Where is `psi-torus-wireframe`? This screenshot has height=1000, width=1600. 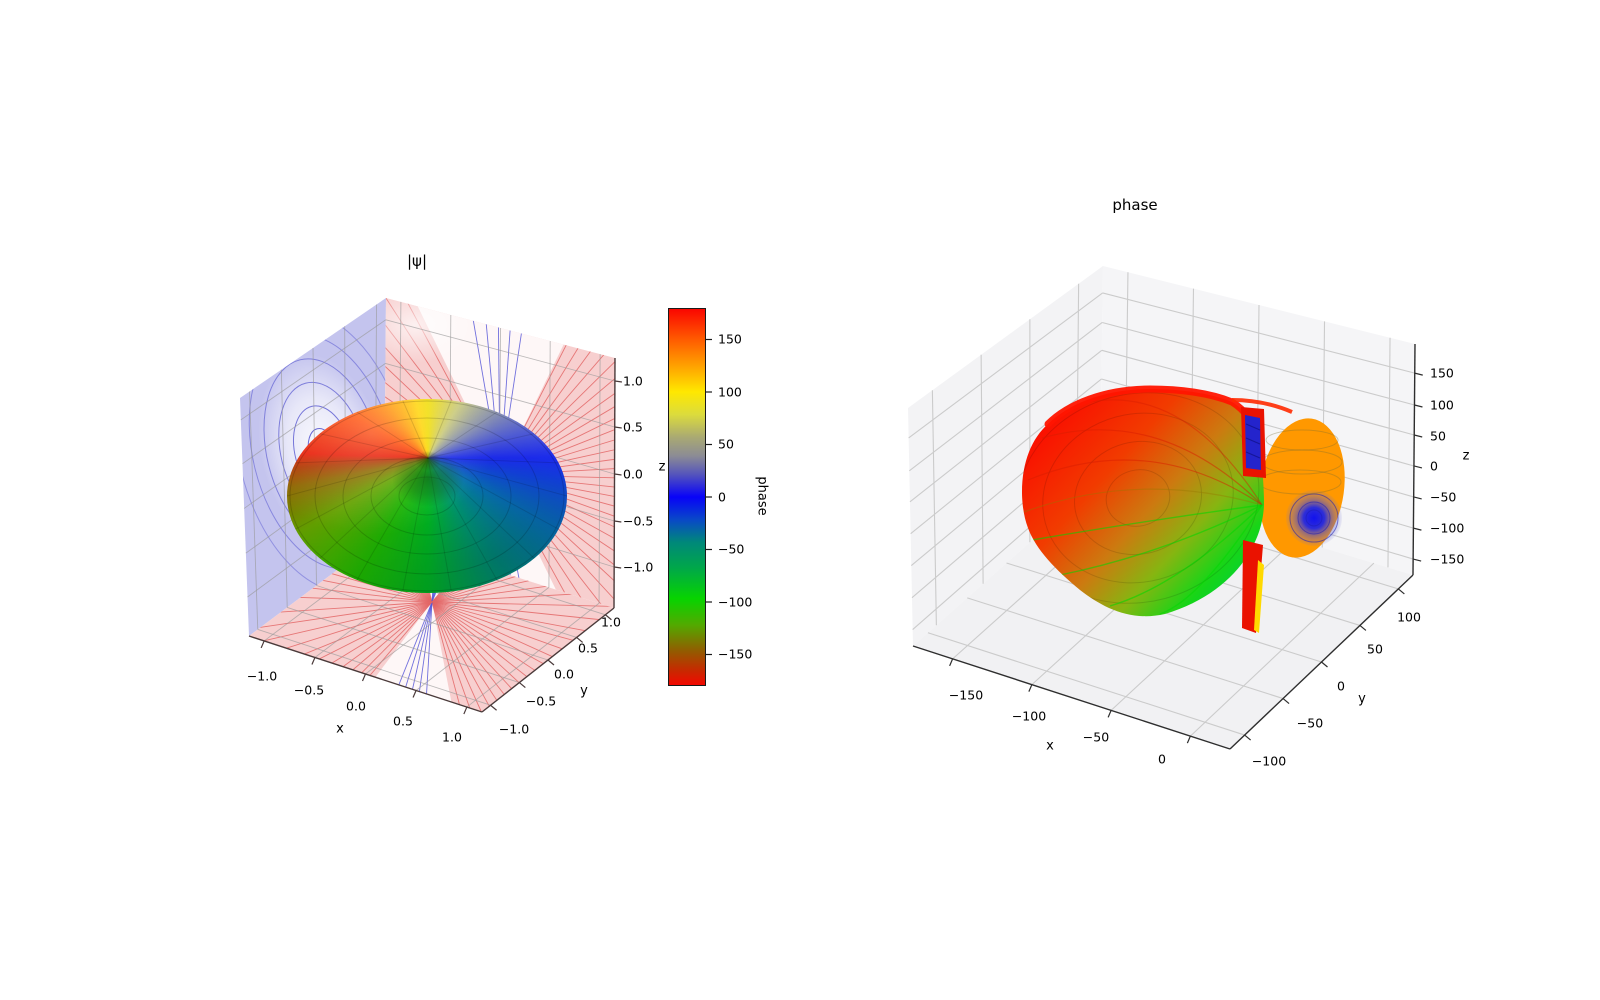 psi-torus-wireframe is located at coordinates (427, 496).